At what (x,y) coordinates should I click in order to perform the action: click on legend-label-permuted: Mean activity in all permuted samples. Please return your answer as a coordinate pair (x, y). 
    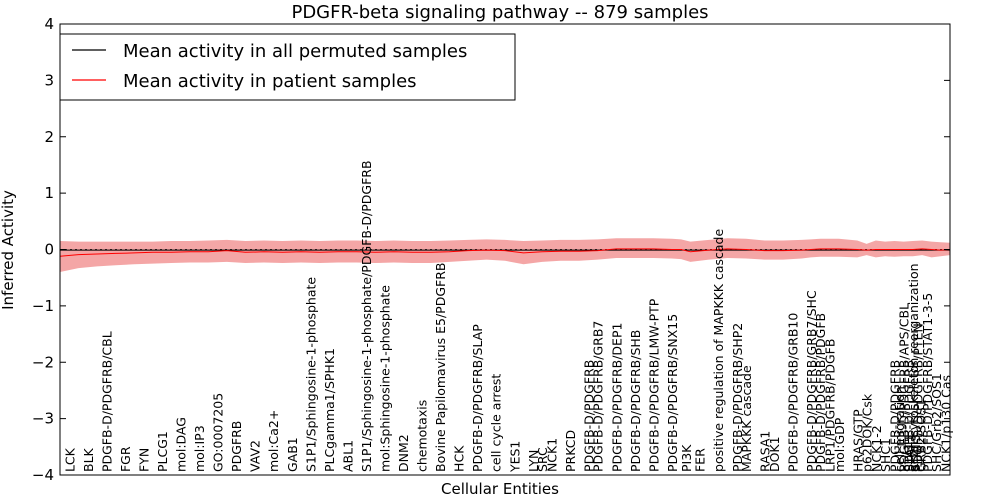
    Looking at the image, I should click on (295, 51).